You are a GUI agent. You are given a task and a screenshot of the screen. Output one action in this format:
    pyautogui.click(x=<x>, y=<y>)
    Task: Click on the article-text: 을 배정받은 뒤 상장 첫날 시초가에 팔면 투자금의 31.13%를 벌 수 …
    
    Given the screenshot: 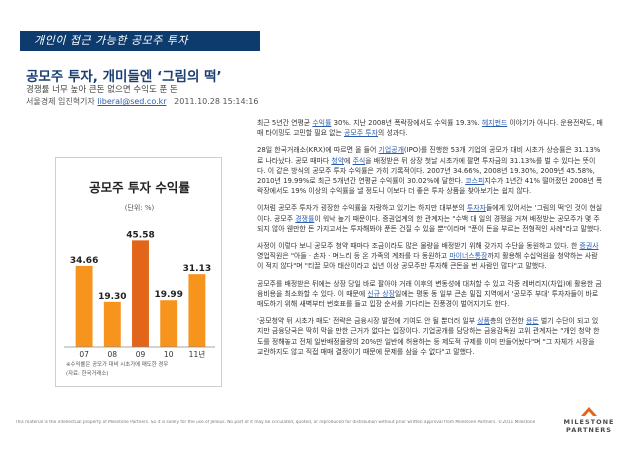 What is the action you would take?
    pyautogui.click(x=426, y=171)
    